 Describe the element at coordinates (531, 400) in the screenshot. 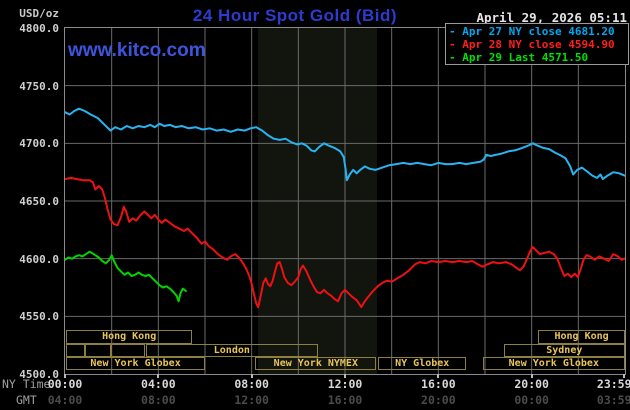

I see `x-axis-gmt-tick-label: 00:00` at that location.